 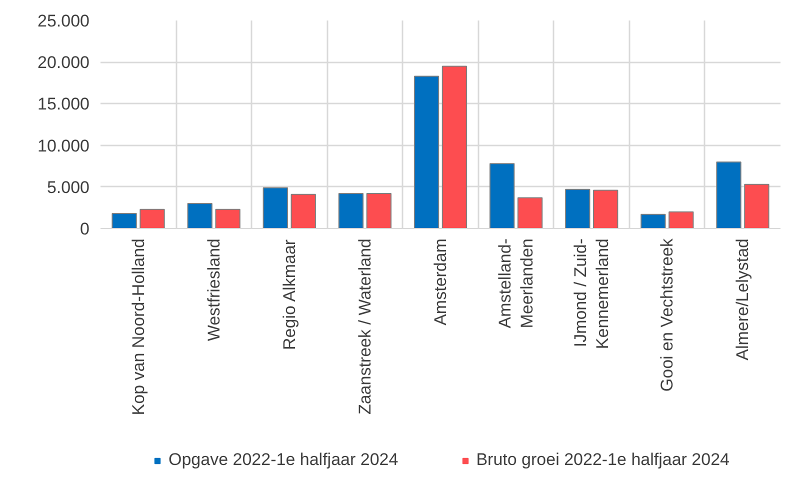 What do you see at coordinates (64, 104) in the screenshot?
I see `y-tick-label: 15.000` at bounding box center [64, 104].